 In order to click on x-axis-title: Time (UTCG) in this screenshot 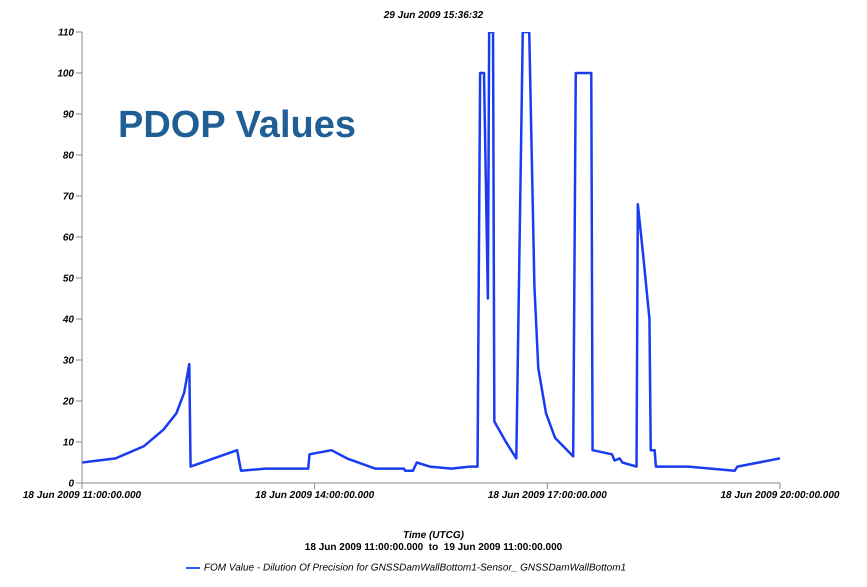, I will do `click(433, 535)`.